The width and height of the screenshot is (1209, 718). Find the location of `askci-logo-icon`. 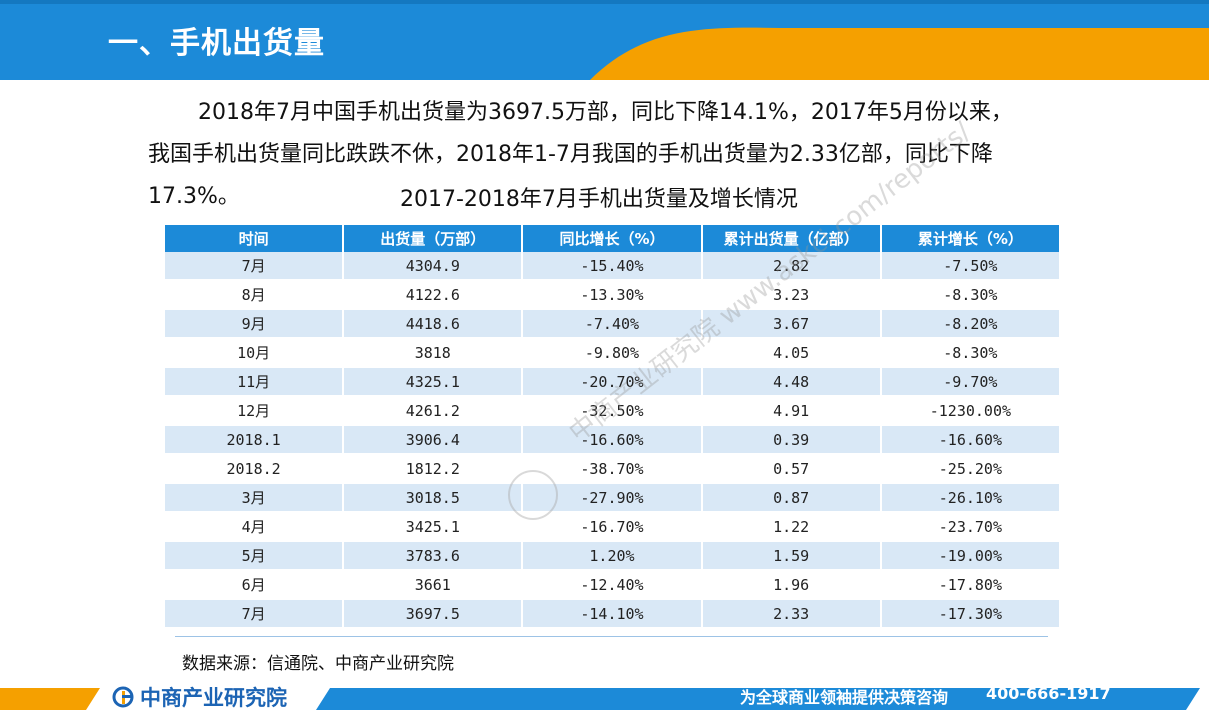

askci-logo-icon is located at coordinates (123, 697).